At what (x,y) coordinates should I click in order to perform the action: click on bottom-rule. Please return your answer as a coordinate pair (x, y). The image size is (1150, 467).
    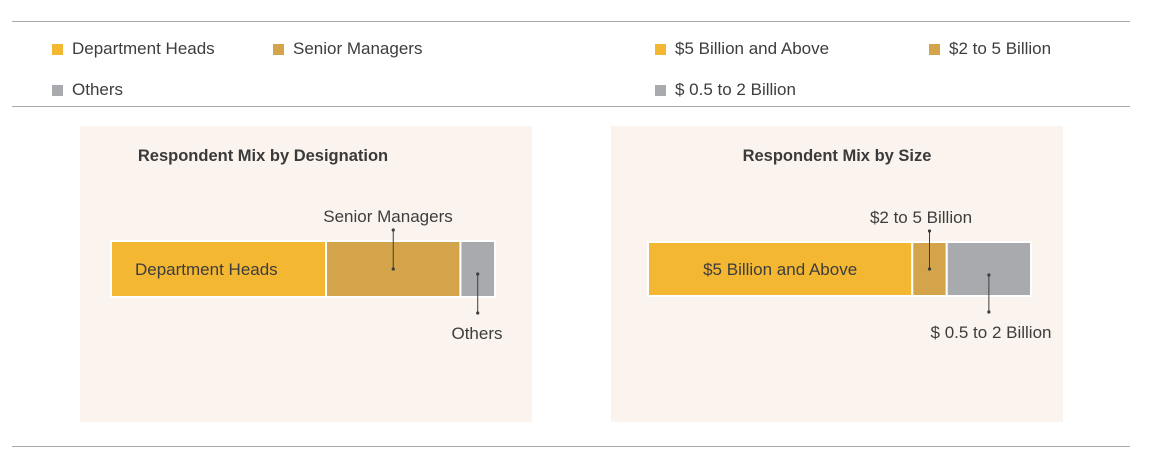
    Looking at the image, I should click on (571, 446).